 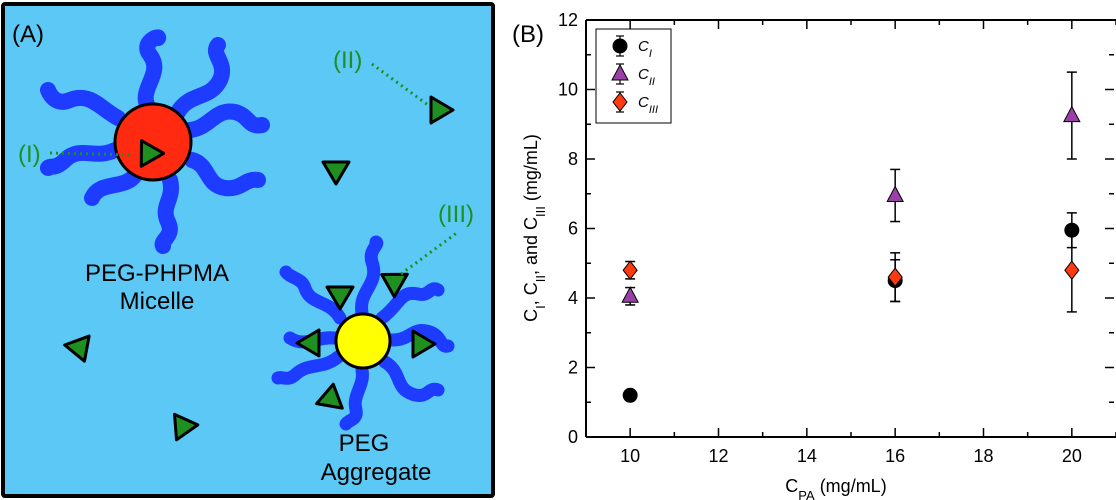 I want to click on aggregate-caption-line1: PEG, so click(x=364, y=443).